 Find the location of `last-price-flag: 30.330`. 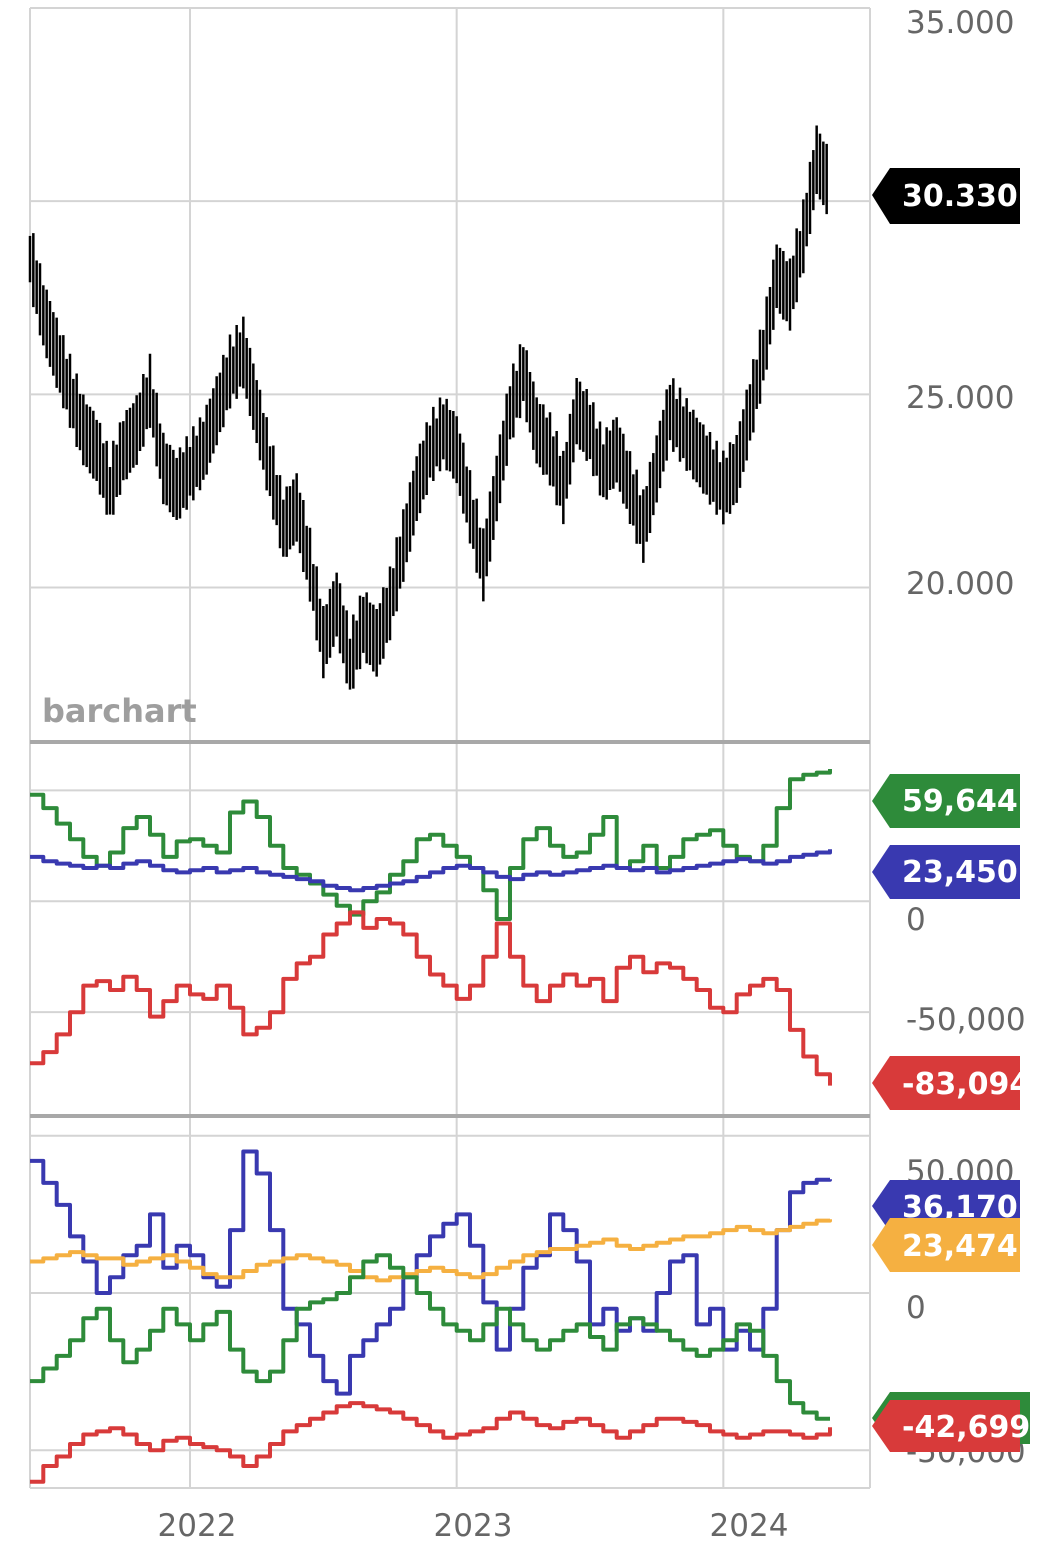

last-price-flag: 30.330 is located at coordinates (946, 196).